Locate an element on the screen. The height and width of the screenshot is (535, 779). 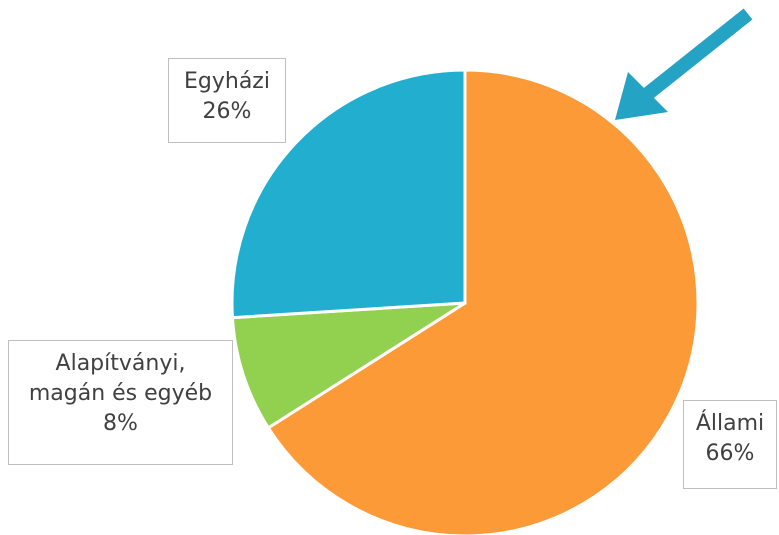
data-label: Állami 66% is located at coordinates (730, 444).